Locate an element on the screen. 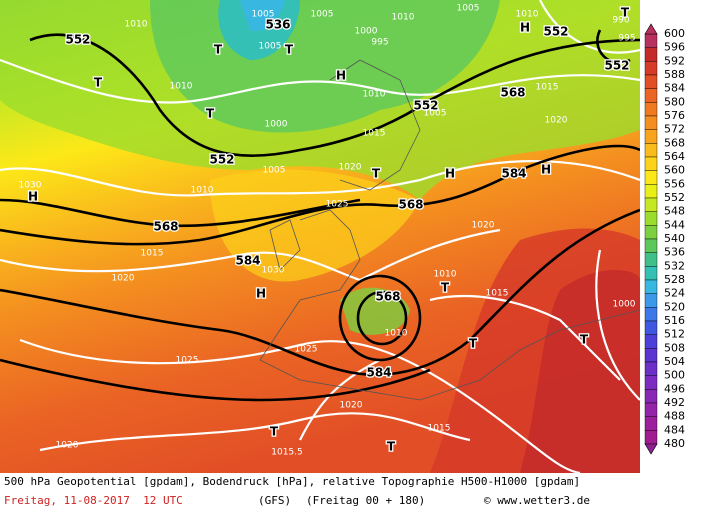 This screenshot has height=513, width=704. map-label: 990 is located at coordinates (620, 21).